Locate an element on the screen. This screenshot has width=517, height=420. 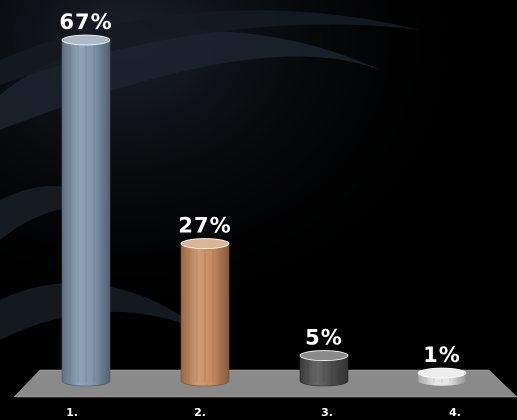
bar-value-label-4: 1% is located at coordinates (442, 355).